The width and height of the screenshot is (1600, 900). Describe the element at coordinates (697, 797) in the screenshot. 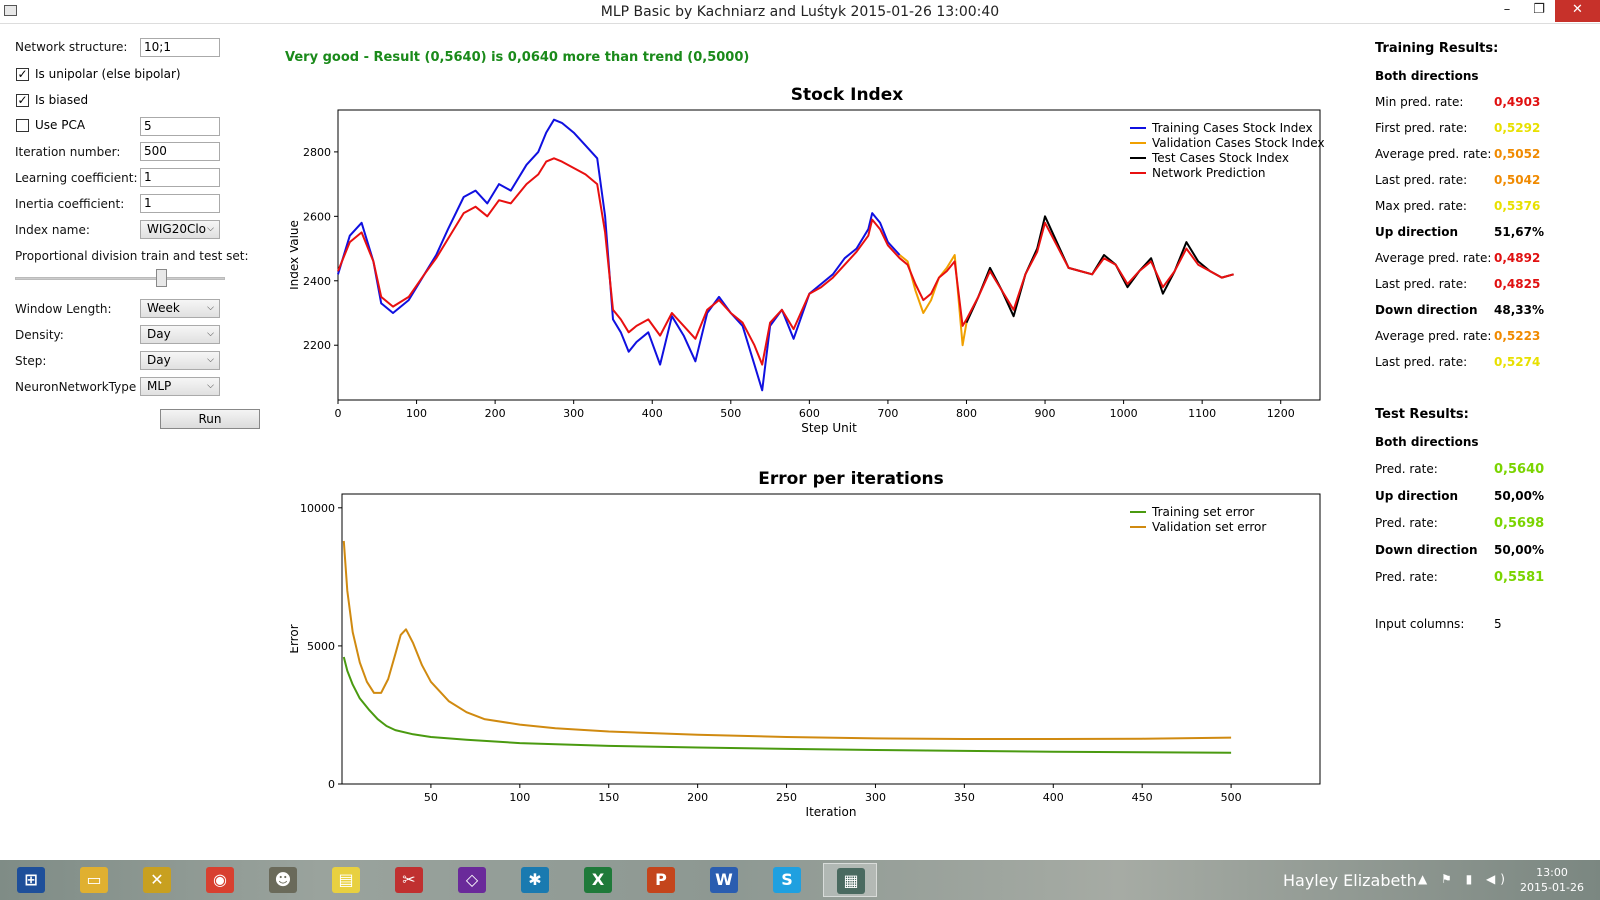

I see `error-x-tick-label: 200` at that location.